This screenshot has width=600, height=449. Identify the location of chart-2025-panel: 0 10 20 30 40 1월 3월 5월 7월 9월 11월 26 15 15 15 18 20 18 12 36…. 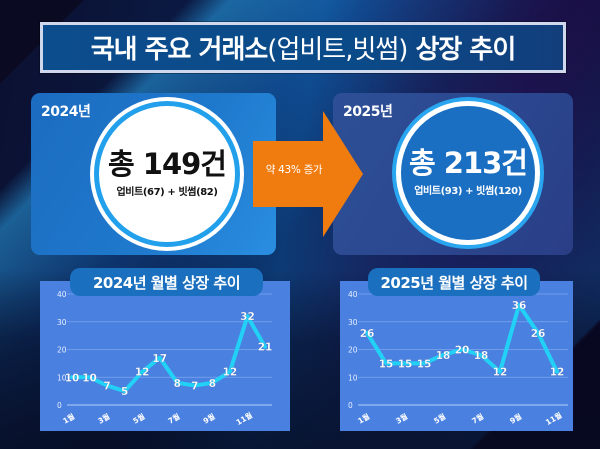
(456, 356).